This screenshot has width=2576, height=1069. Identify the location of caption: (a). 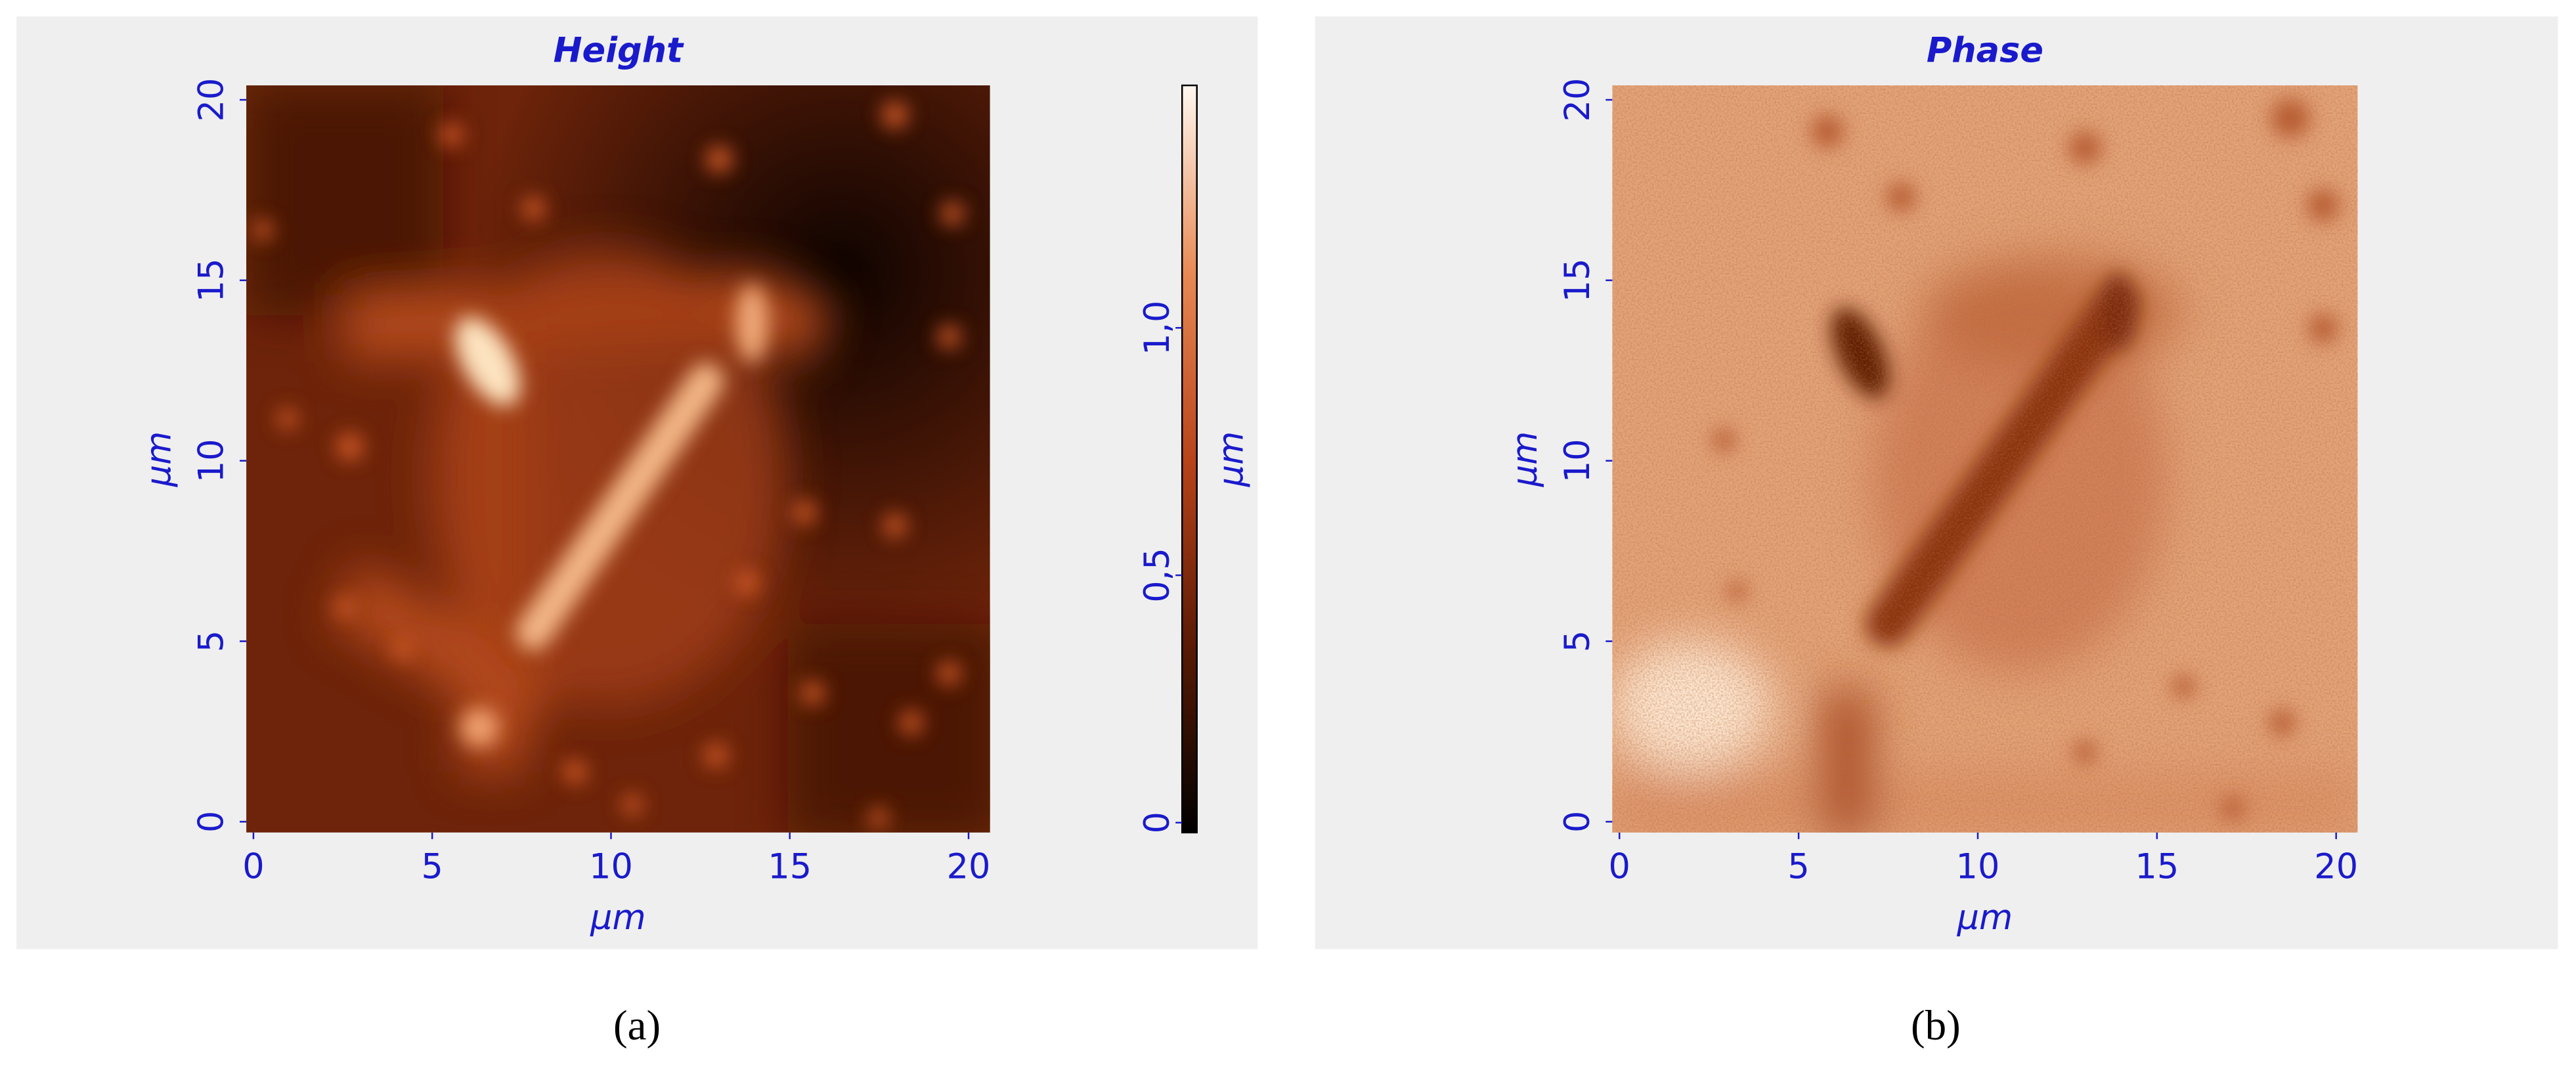
(637, 1025).